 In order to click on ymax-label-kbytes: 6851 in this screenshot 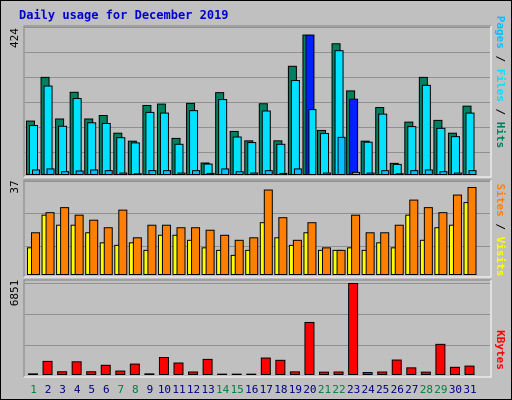, I will do `click(14, 293)`.